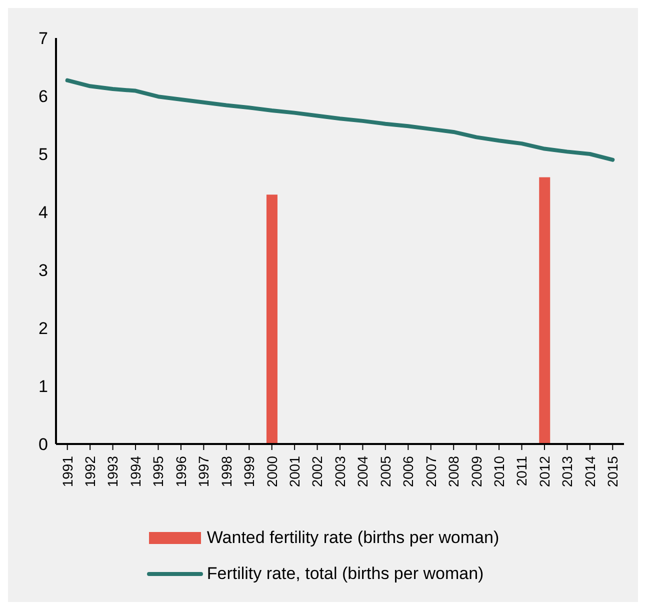  What do you see at coordinates (498, 472) in the screenshot?
I see `x-tick-label: 2010` at bounding box center [498, 472].